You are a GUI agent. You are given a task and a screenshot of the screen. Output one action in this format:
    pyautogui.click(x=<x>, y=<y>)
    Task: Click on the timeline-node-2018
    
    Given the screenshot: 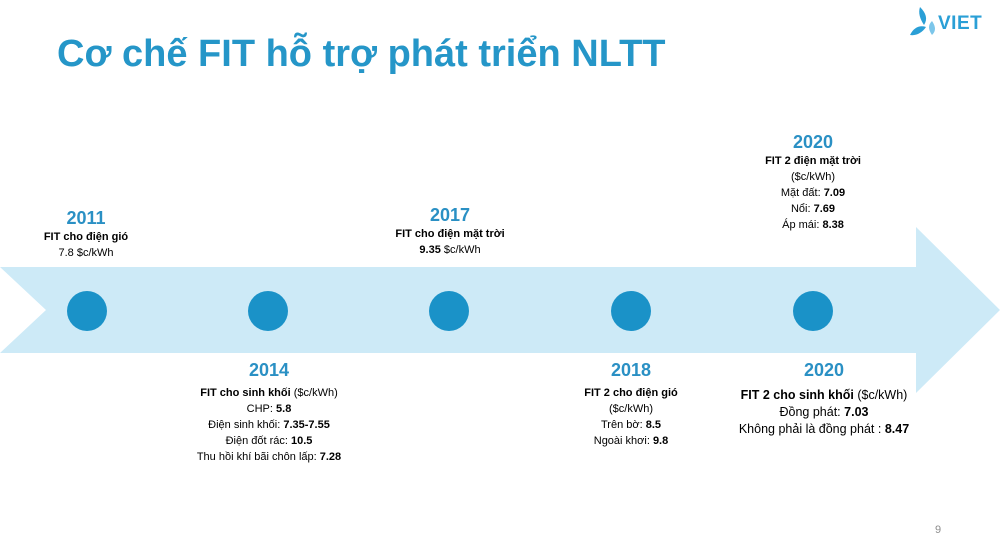 What is the action you would take?
    pyautogui.click(x=631, y=311)
    